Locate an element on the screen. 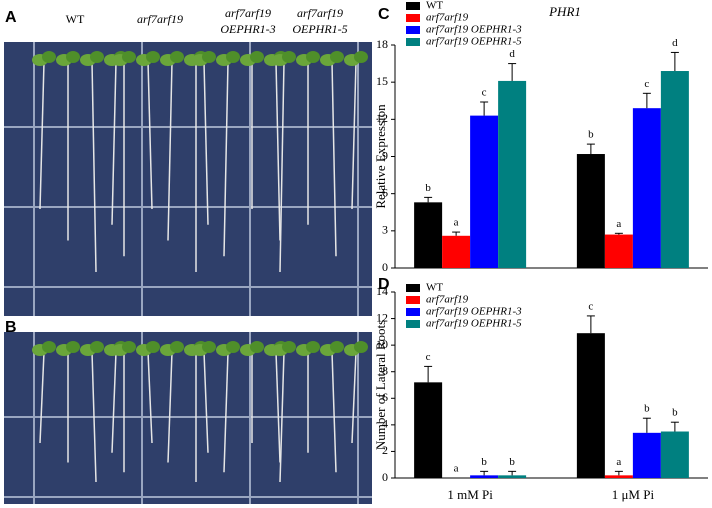 The width and height of the screenshot is (712, 508). y-axis-label: Number of Lateral Roots is located at coordinates (380, 385).